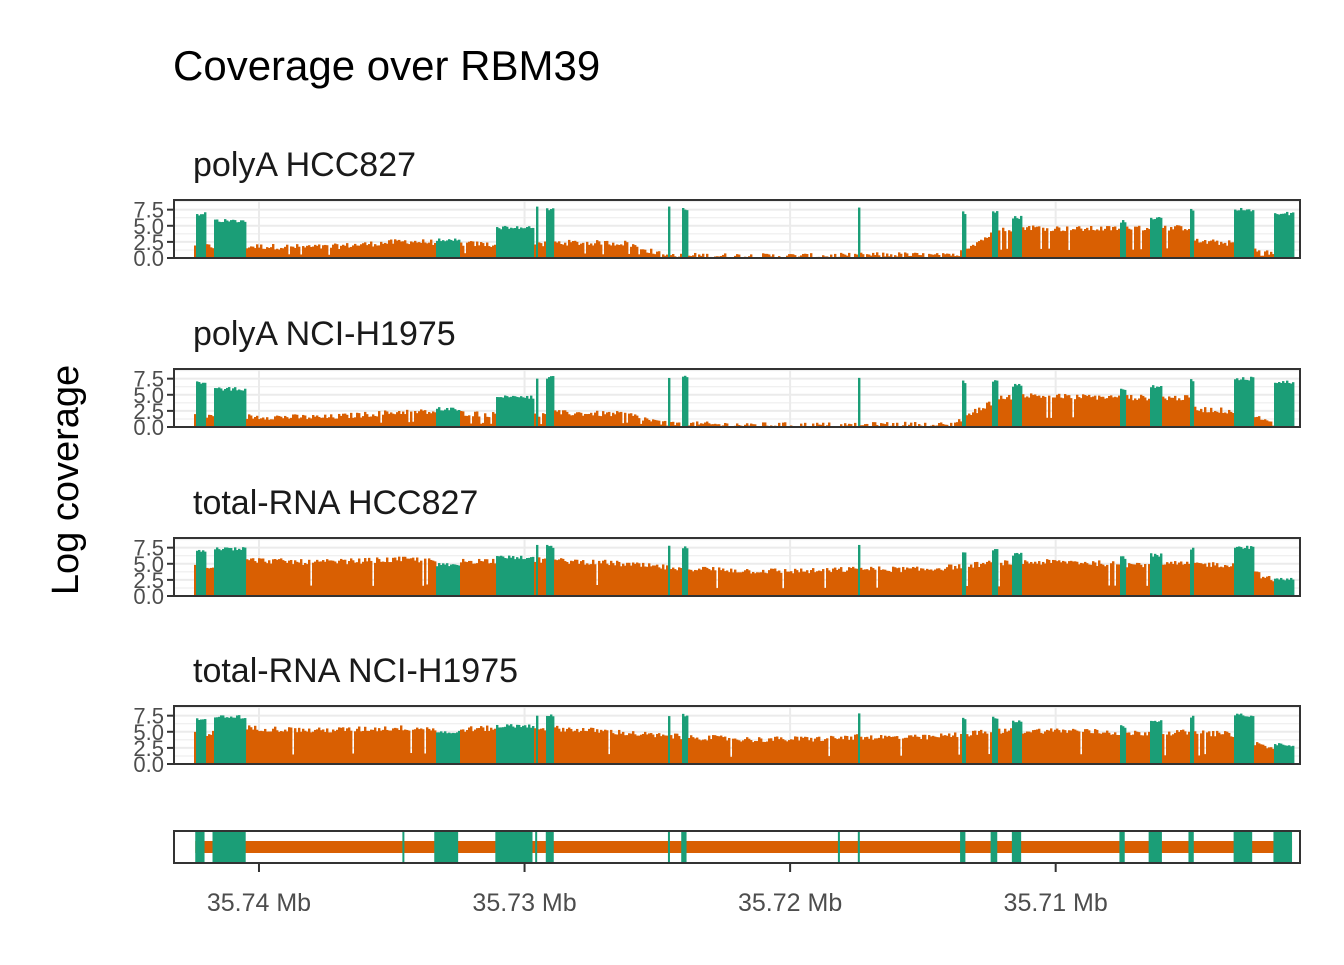  Describe the element at coordinates (259, 903) in the screenshot. I see `x-tick-label: 35.74 Mb` at that location.